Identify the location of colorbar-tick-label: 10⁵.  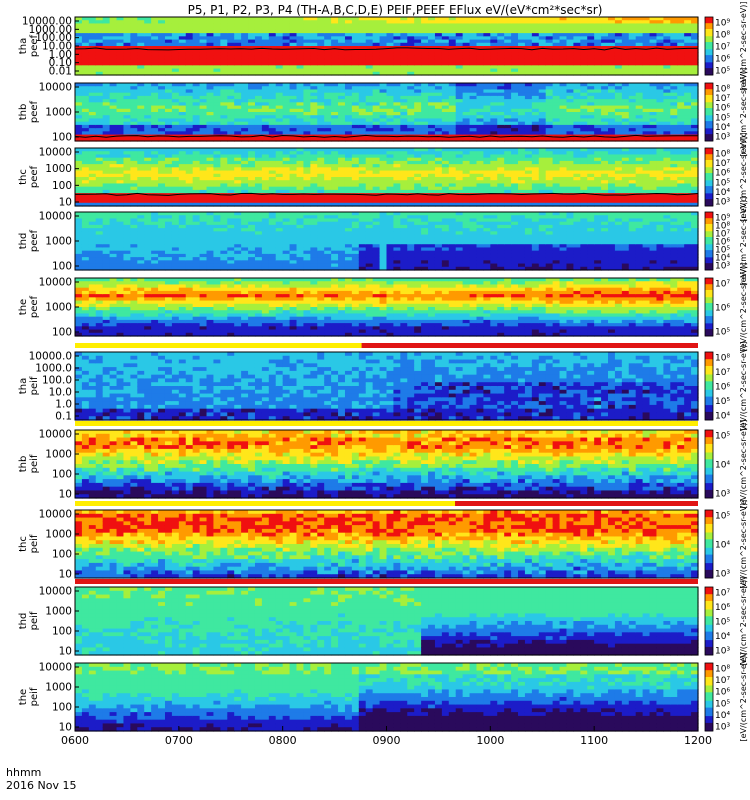
(722, 72).